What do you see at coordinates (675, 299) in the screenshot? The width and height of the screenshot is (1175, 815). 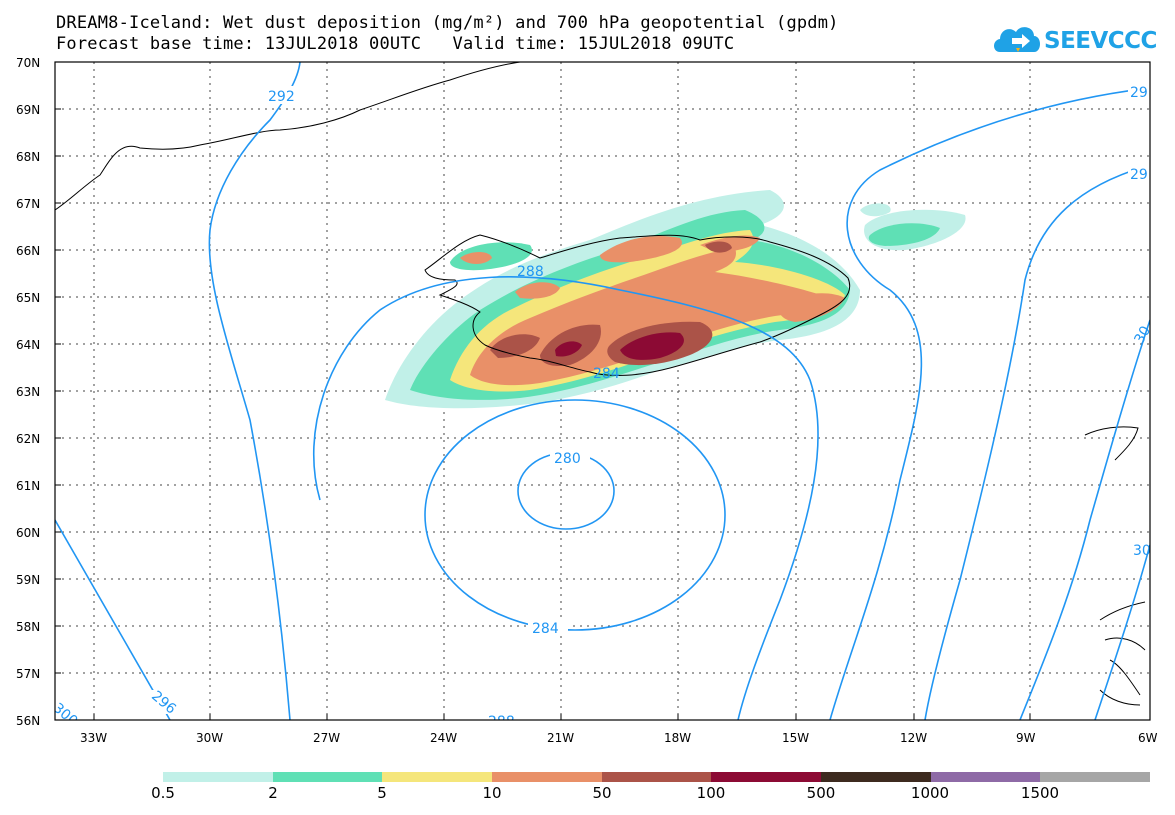 I see `dust-deposition-shading` at bounding box center [675, 299].